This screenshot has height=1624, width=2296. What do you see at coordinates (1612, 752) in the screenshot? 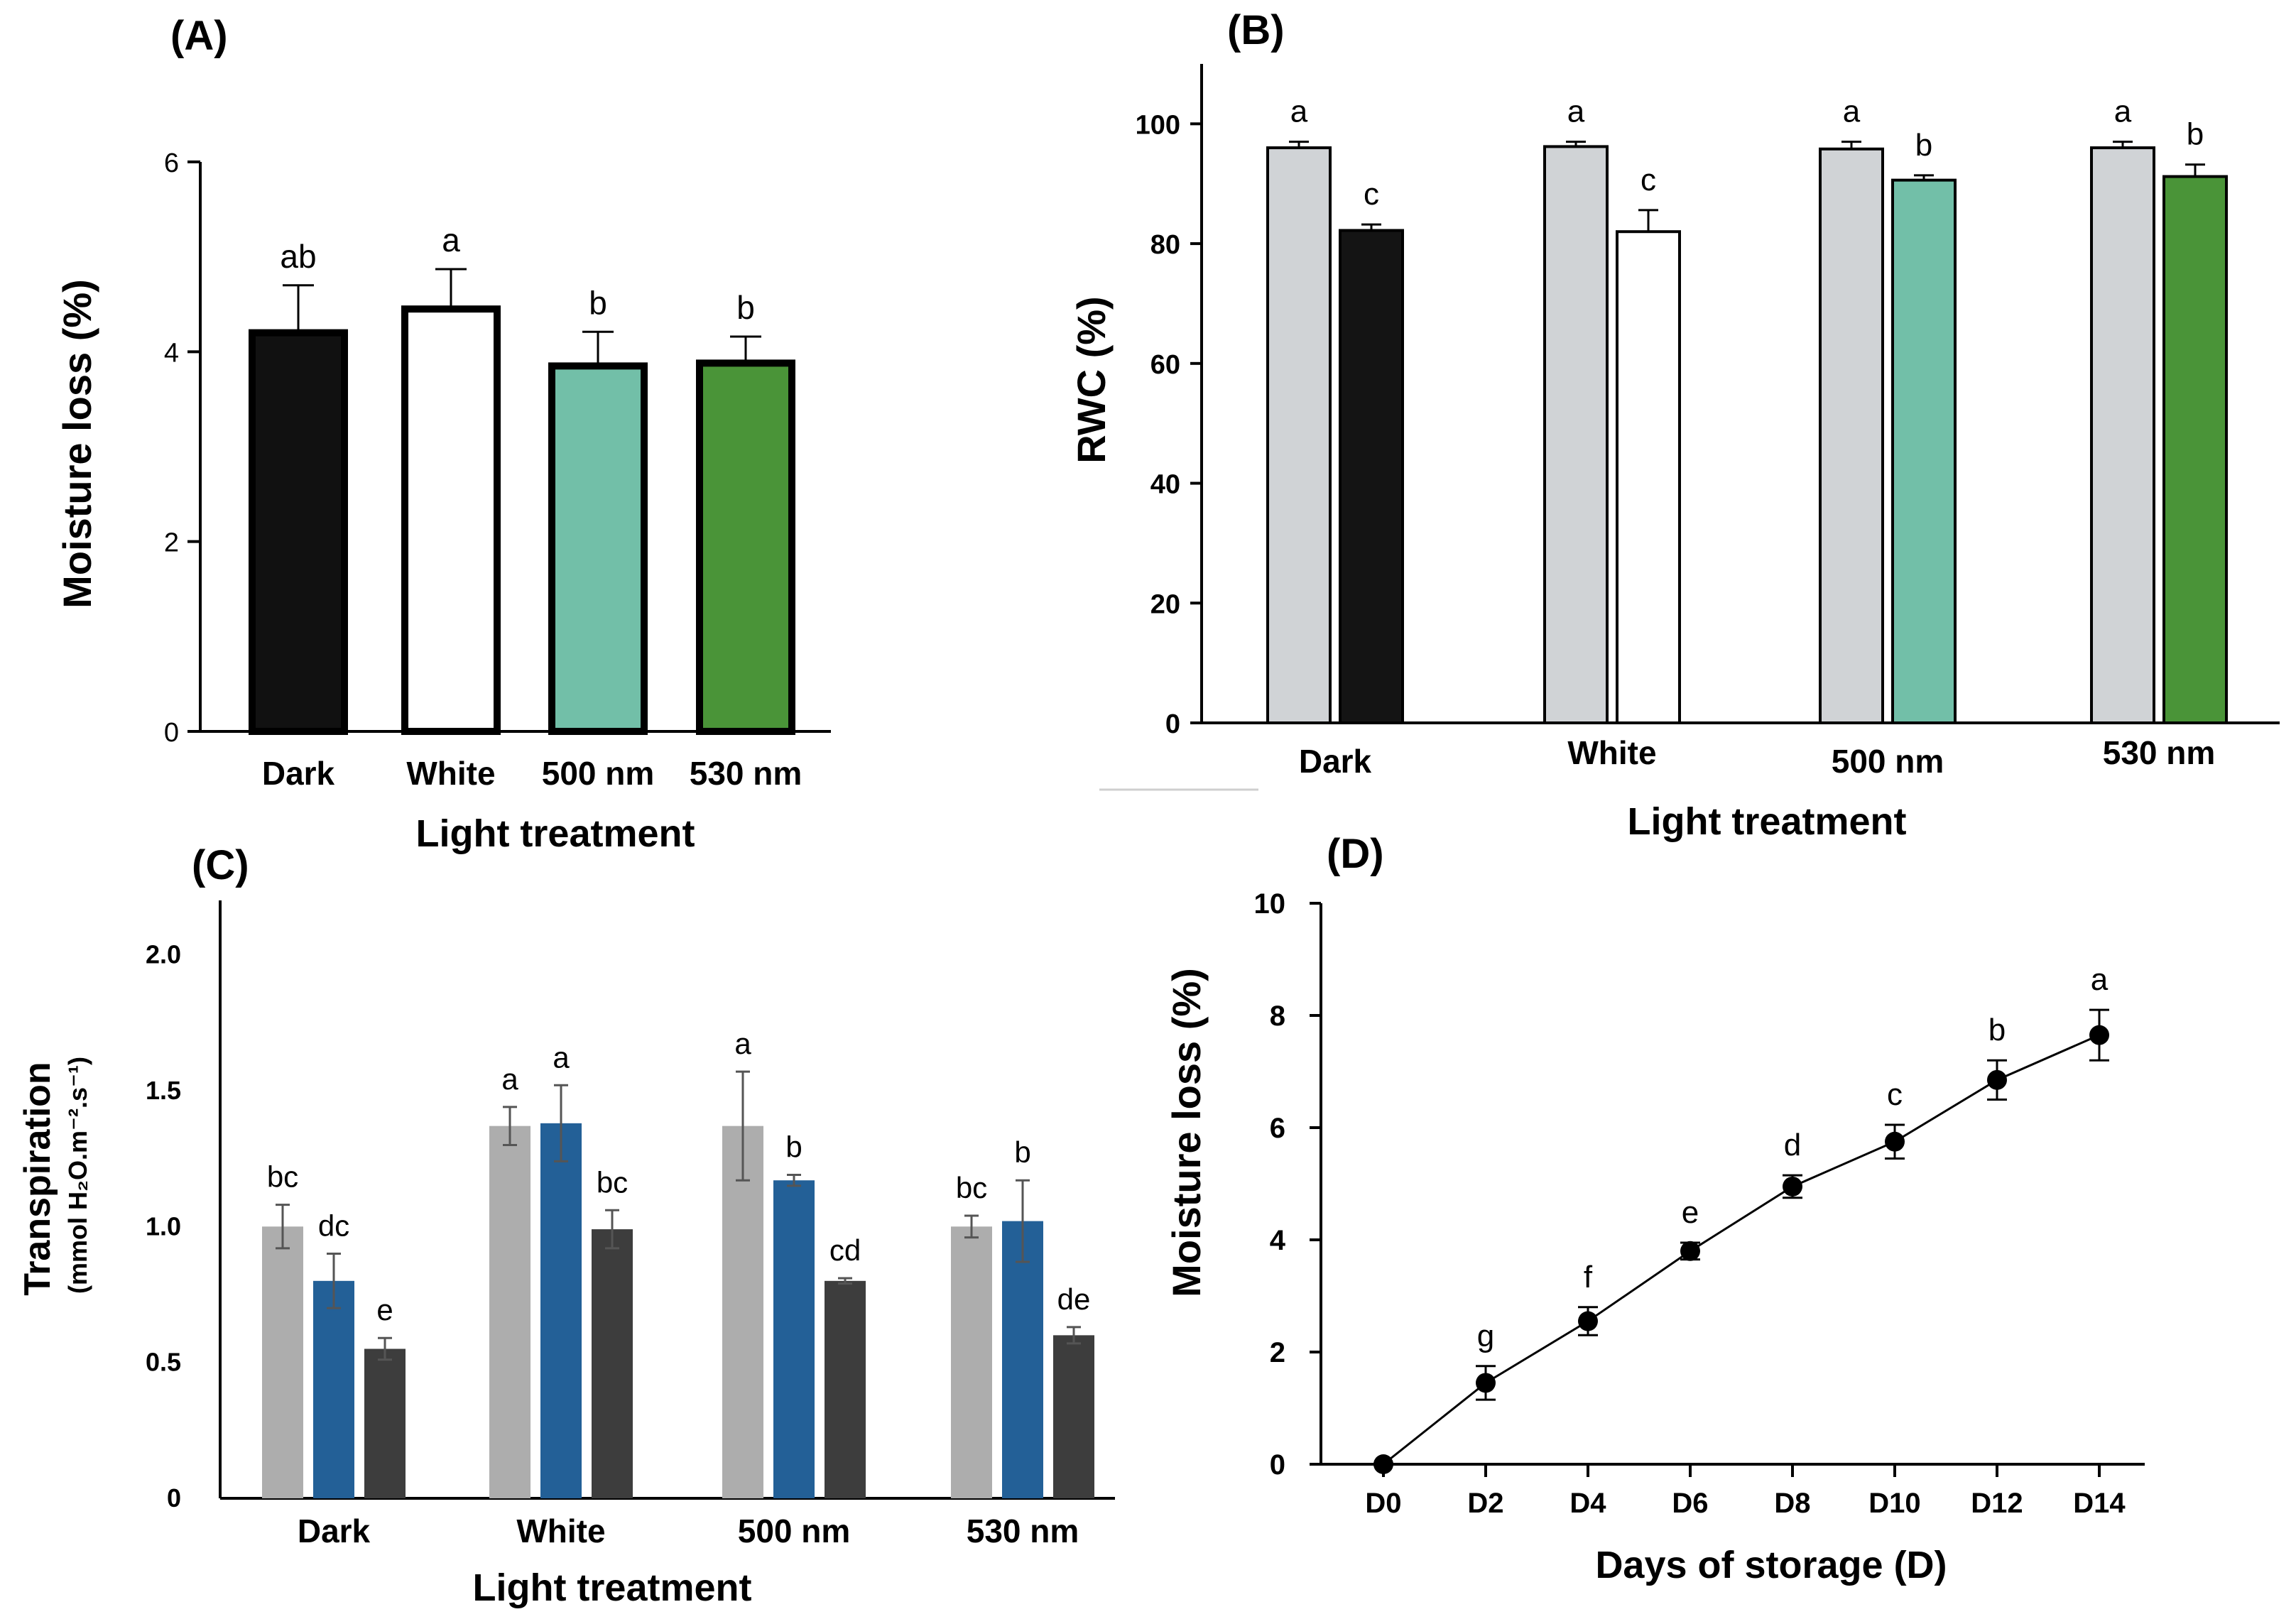
I see `panel-b-x-tick-label: White` at bounding box center [1612, 752].